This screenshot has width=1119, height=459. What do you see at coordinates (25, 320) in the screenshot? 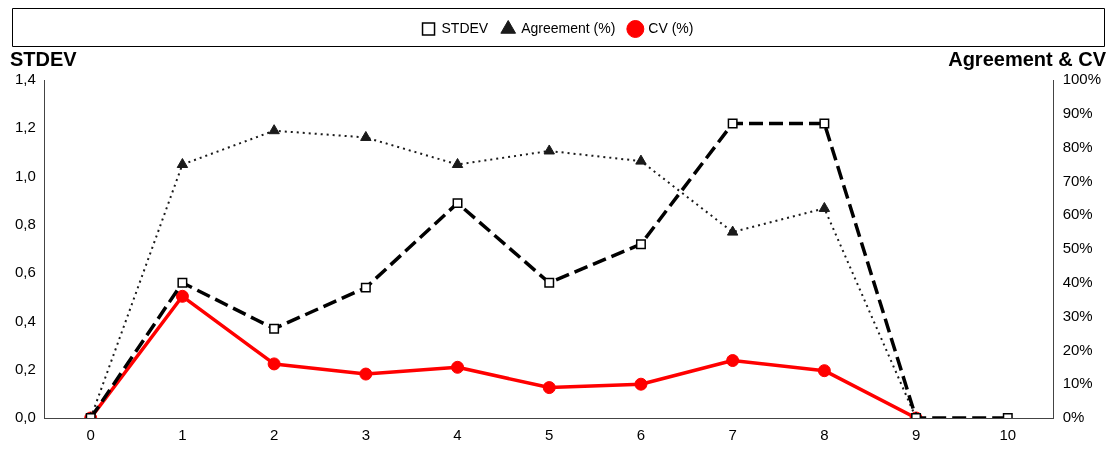
I see `y-tick-label: 0,4` at bounding box center [25, 320].